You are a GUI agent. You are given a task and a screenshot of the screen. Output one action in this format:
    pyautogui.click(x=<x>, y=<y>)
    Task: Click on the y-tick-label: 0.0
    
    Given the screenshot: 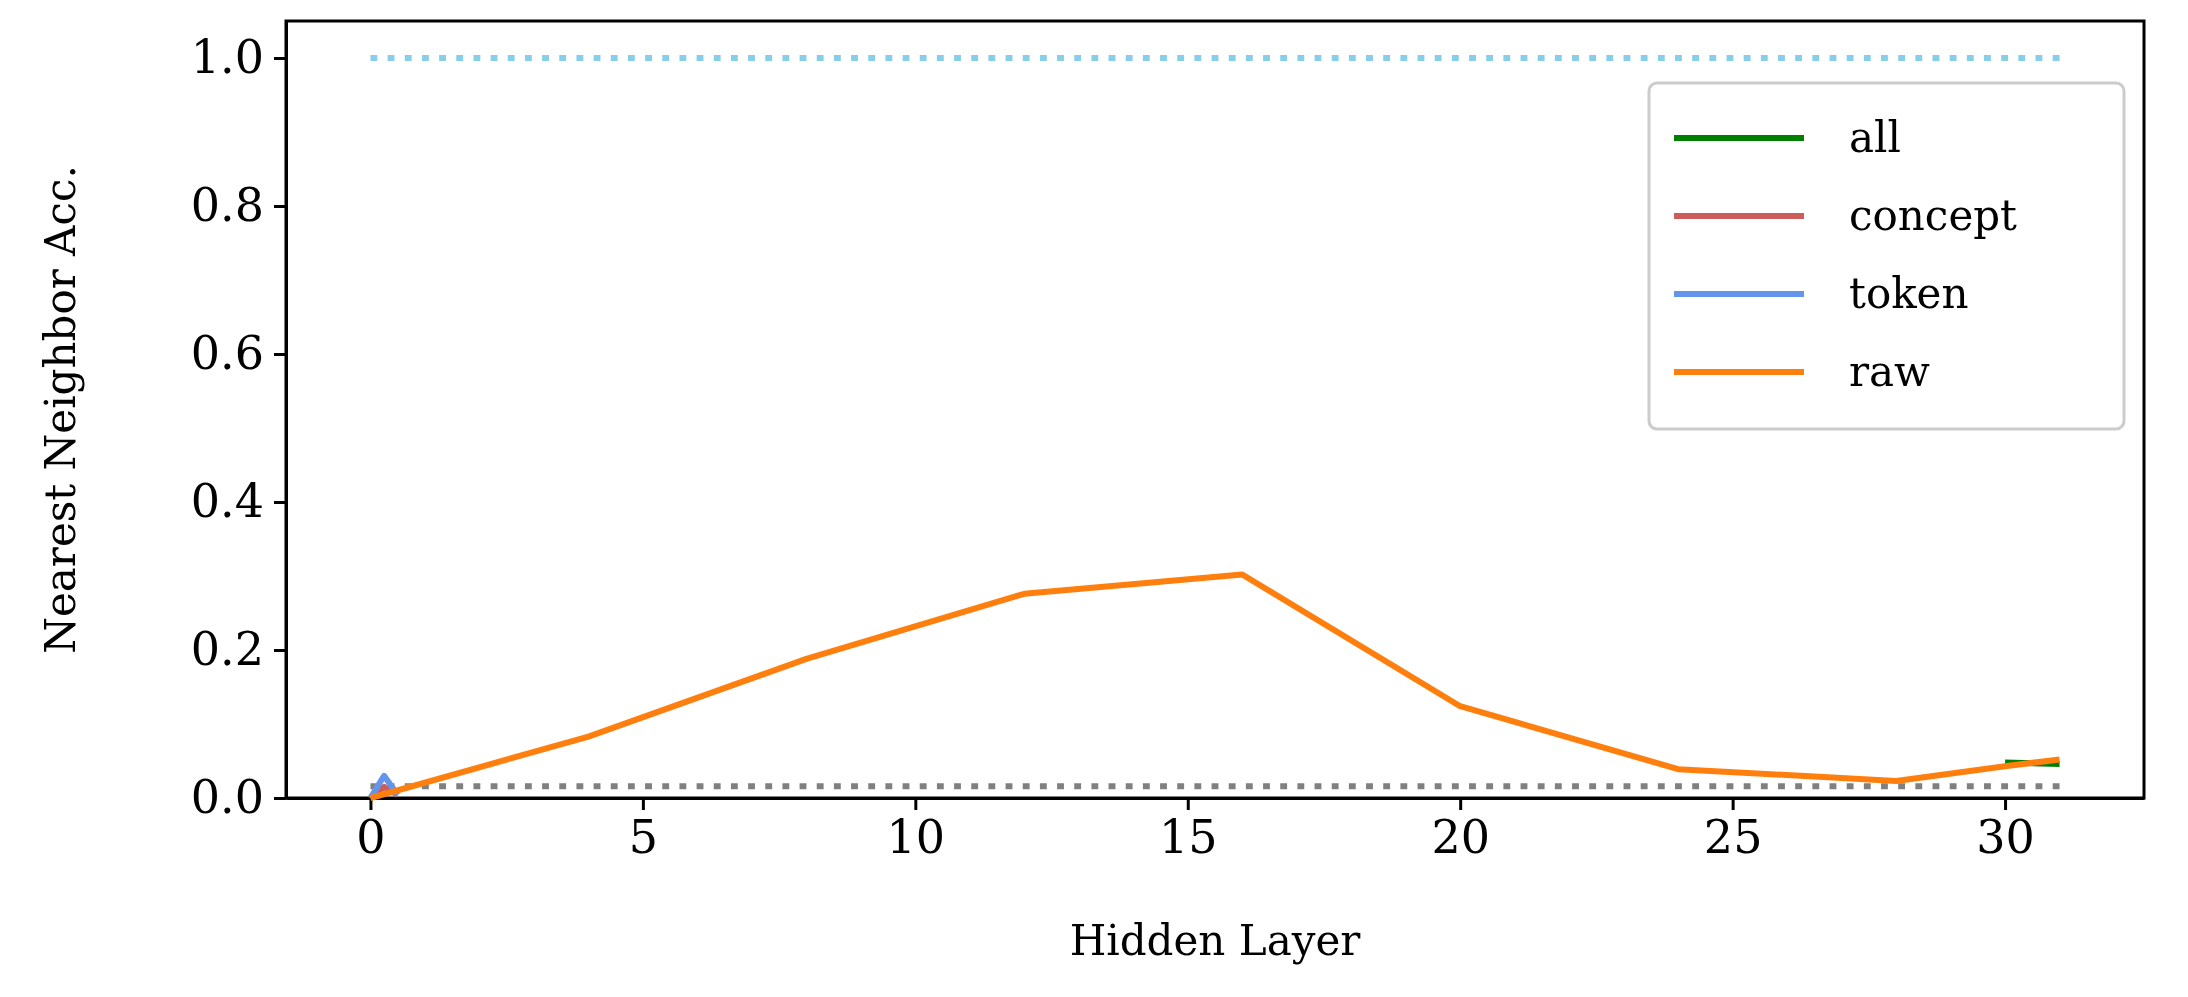 What is the action you would take?
    pyautogui.click(x=227, y=797)
    